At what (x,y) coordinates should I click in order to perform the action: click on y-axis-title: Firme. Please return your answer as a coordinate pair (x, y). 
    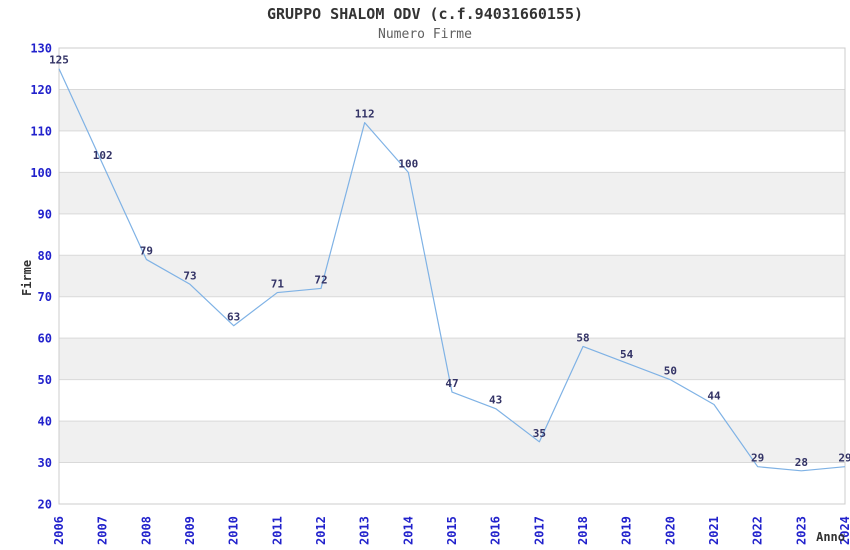
    Looking at the image, I should click on (27, 278).